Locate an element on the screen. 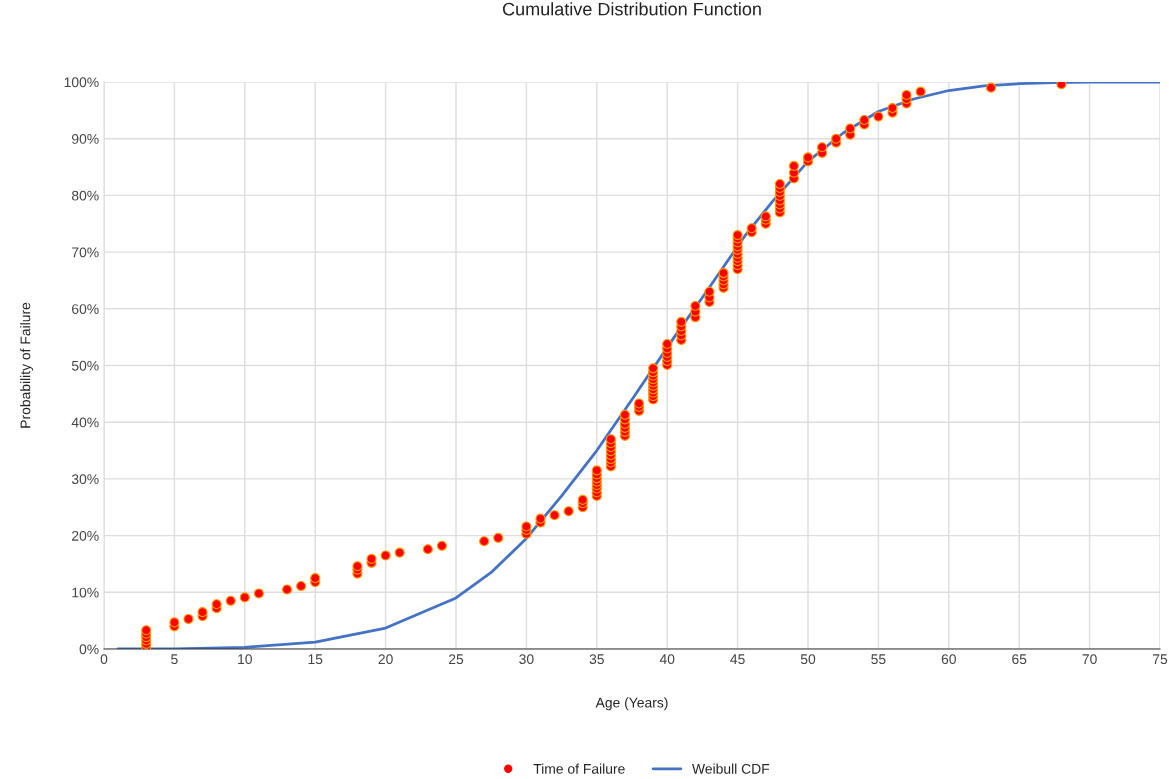 The image size is (1169, 779). legend-label: Weibull CDF is located at coordinates (731, 768).